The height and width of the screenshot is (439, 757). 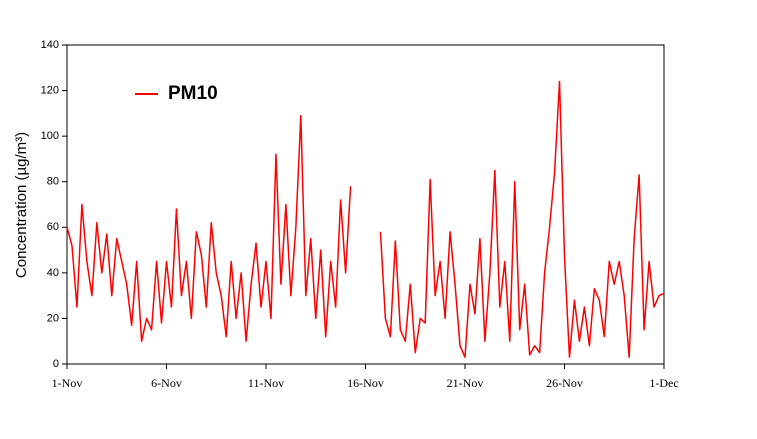 I want to click on y-tick-label: 80, so click(x=53, y=182).